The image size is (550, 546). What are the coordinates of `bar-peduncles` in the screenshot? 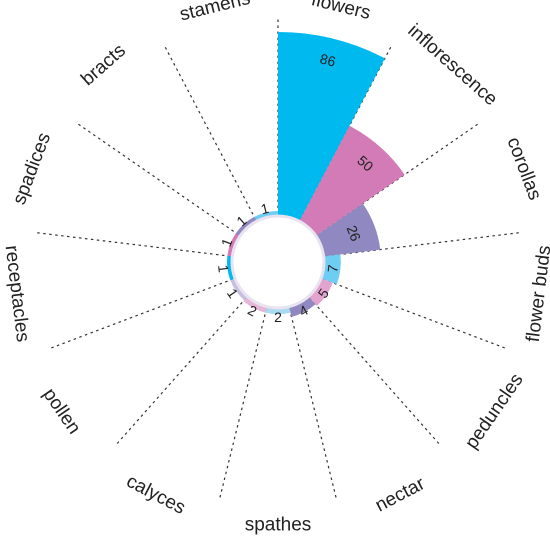 It's located at (320, 292).